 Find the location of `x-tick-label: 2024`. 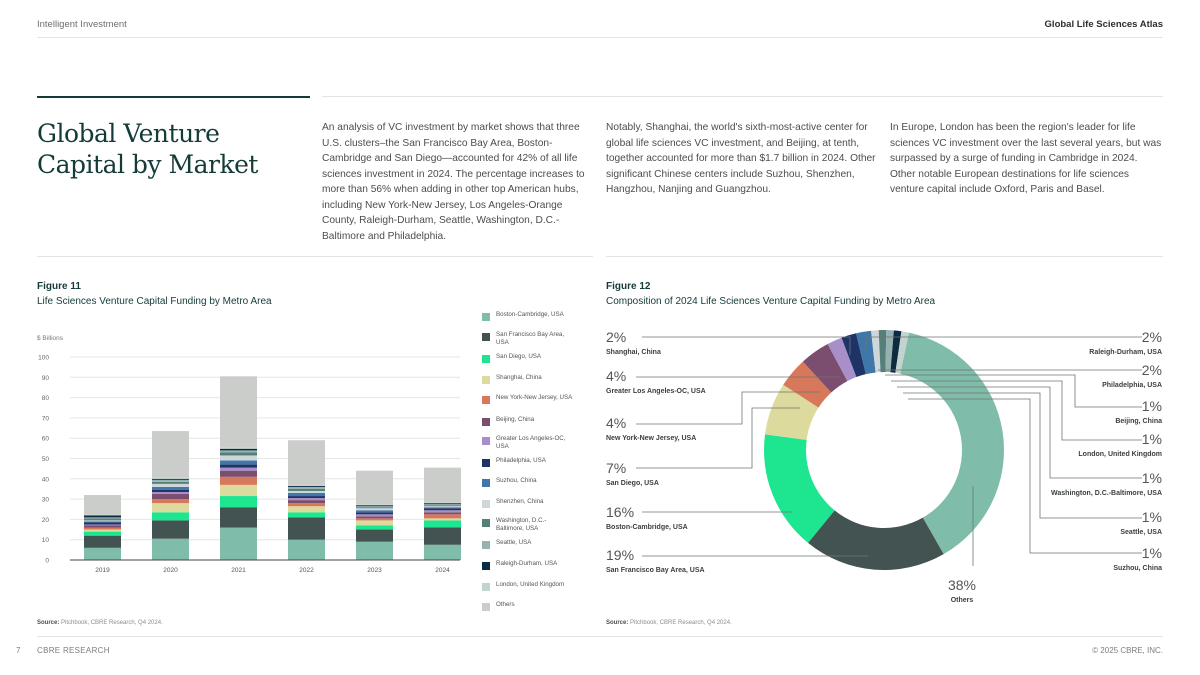

x-tick-label: 2024 is located at coordinates (442, 570).